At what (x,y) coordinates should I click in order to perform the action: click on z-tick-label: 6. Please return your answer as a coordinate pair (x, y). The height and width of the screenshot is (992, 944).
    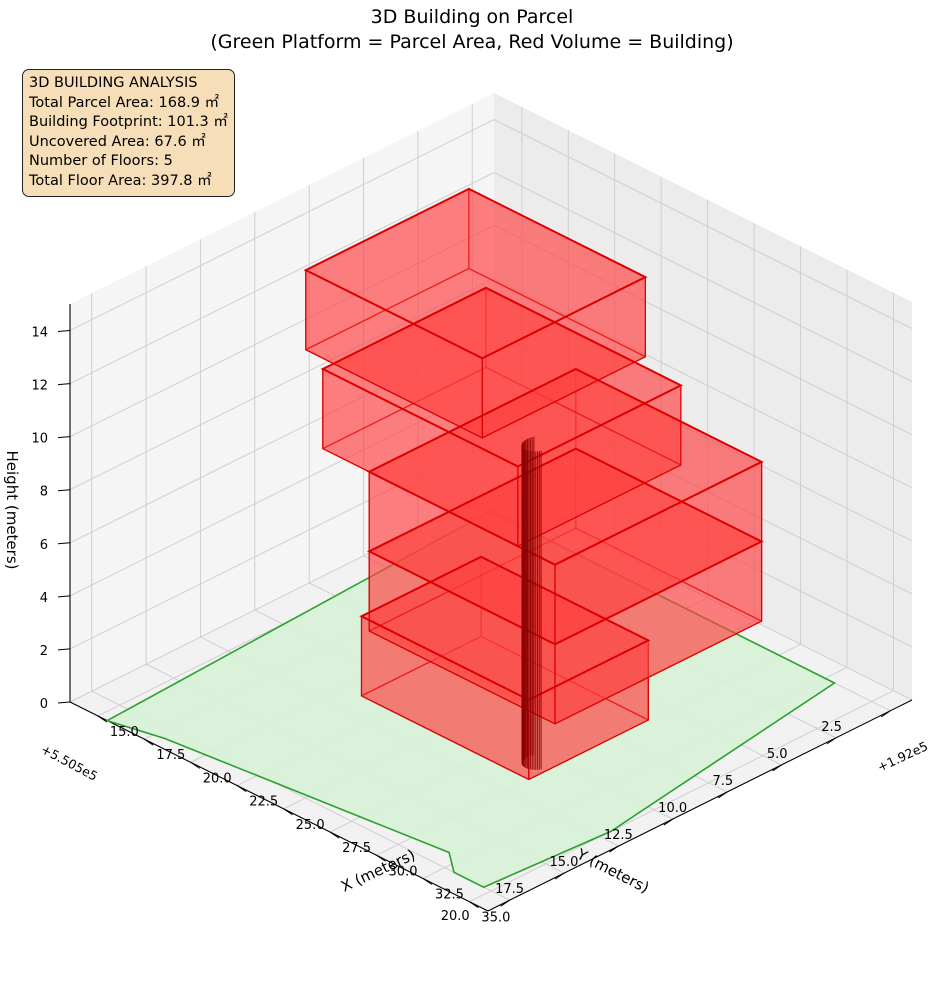
    Looking at the image, I should click on (44, 545).